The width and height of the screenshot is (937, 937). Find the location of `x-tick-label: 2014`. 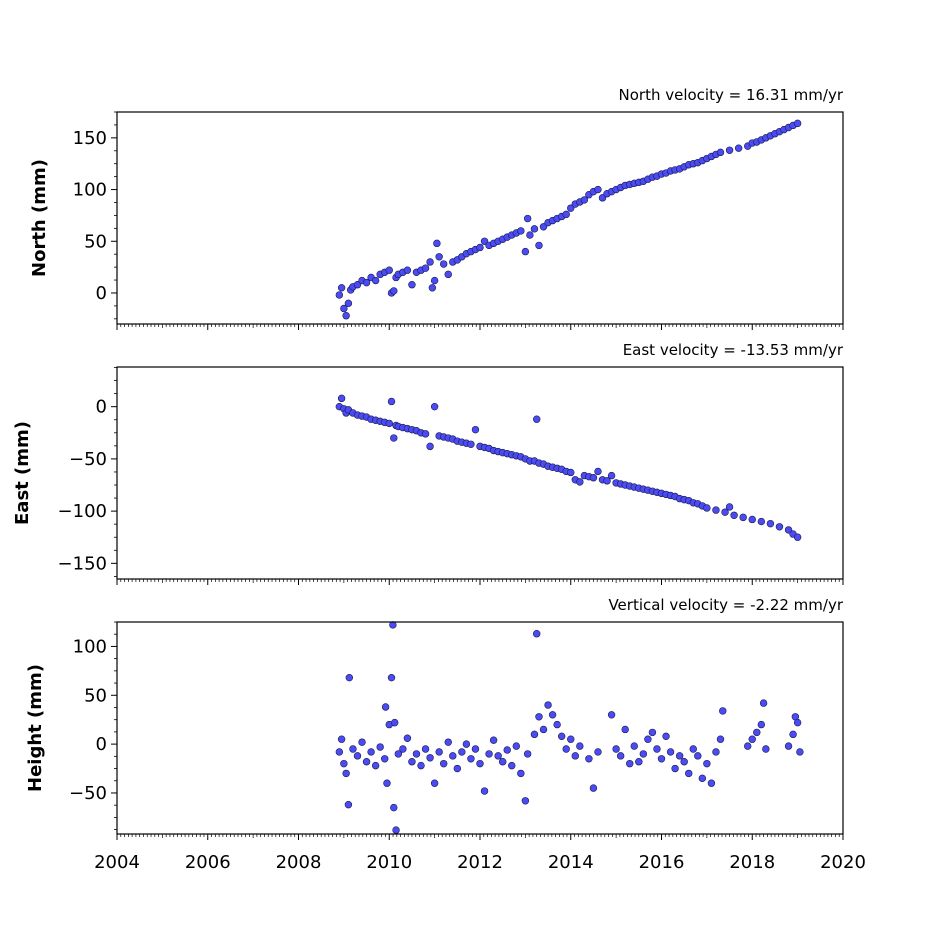

x-tick-label: 2014 is located at coordinates (571, 862).